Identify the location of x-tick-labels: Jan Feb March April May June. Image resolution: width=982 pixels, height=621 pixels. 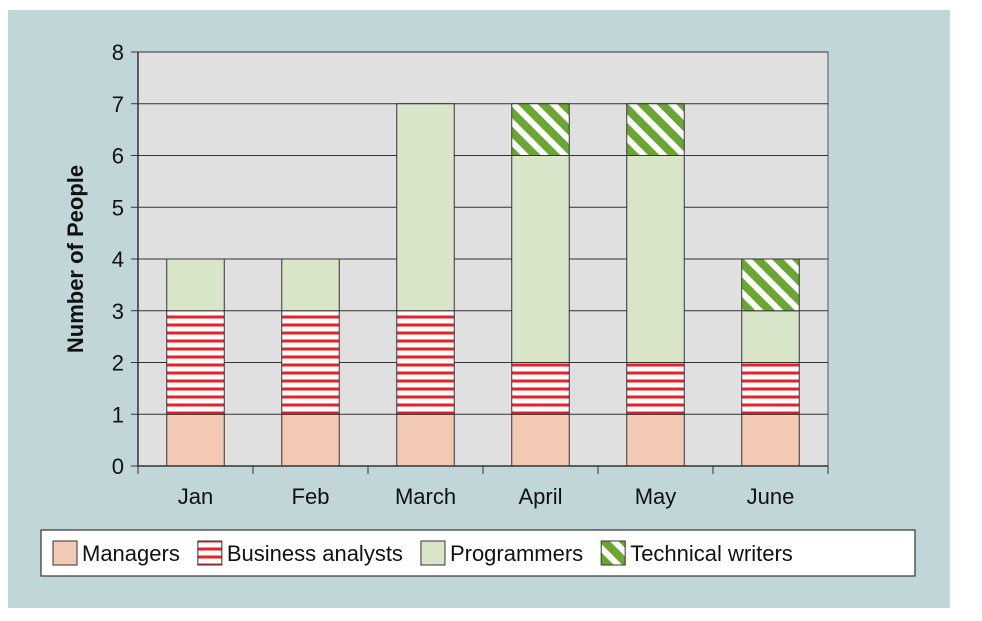
(486, 496).